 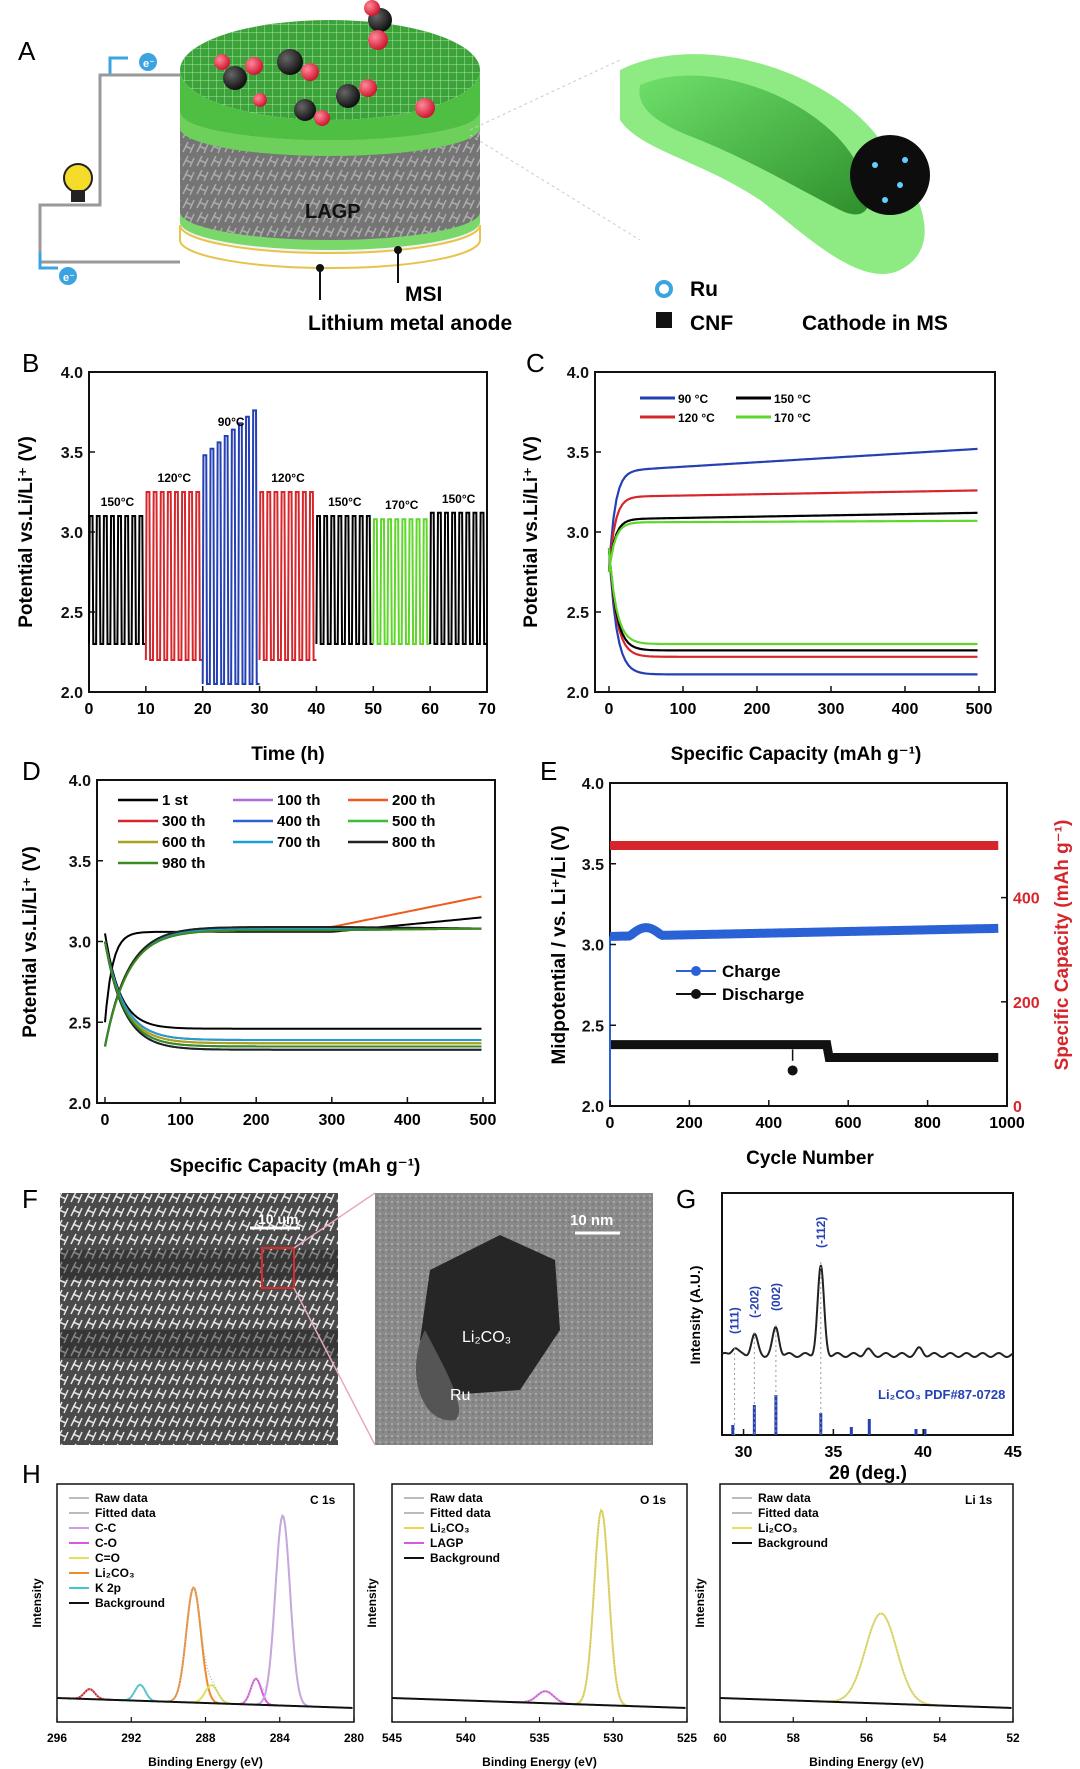 I want to click on d-ytick-label: 2.0, so click(x=80, y=1104).